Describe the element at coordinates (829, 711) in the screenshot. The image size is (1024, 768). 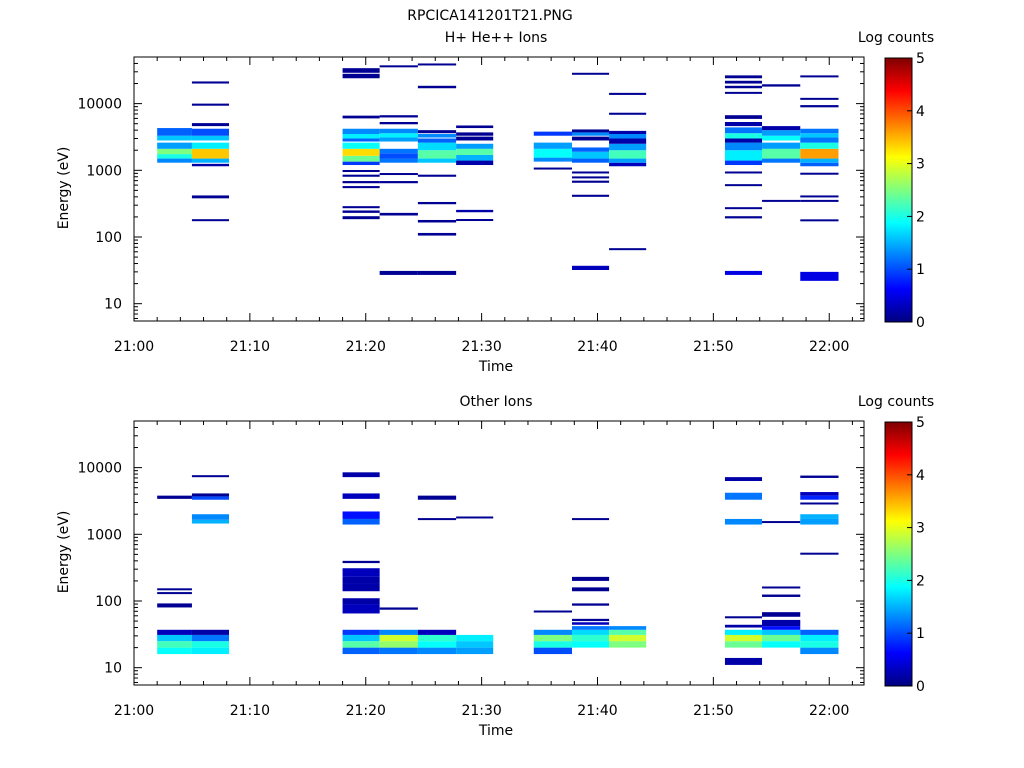
I see `x-tick-label: 22:00` at that location.